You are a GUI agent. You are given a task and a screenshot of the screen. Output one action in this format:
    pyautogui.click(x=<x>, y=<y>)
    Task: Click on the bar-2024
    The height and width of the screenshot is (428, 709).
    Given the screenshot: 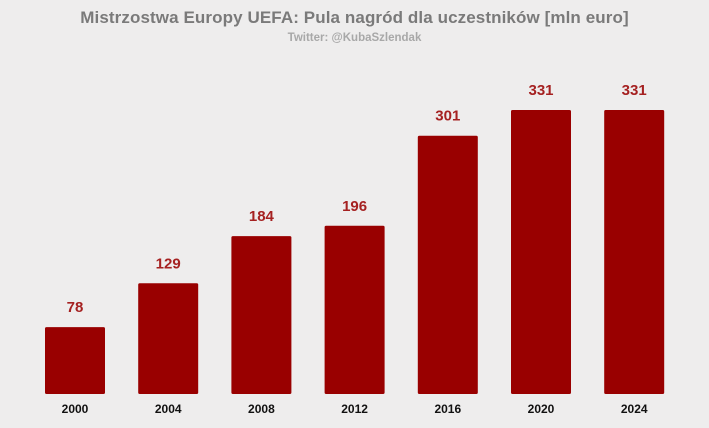 What is the action you would take?
    pyautogui.click(x=634, y=252)
    